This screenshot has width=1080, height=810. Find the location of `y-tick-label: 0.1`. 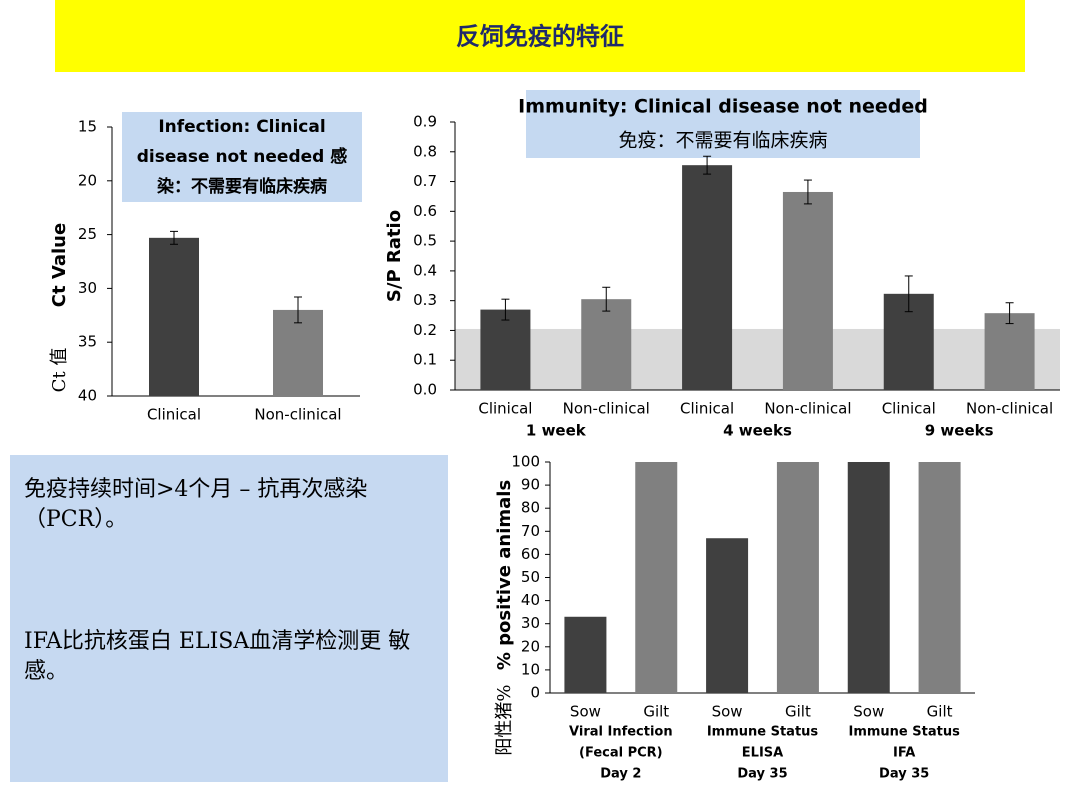

y-tick-label: 0.1 is located at coordinates (425, 360).